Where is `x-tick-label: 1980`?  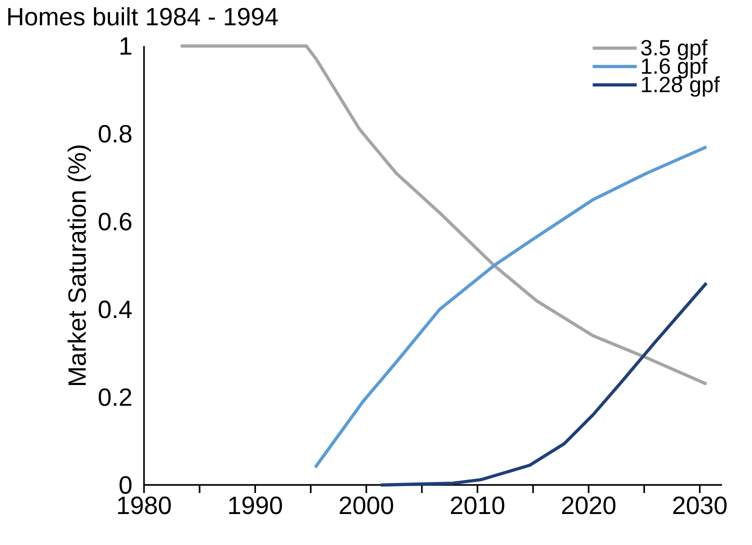
x-tick-label: 1980 is located at coordinates (144, 505).